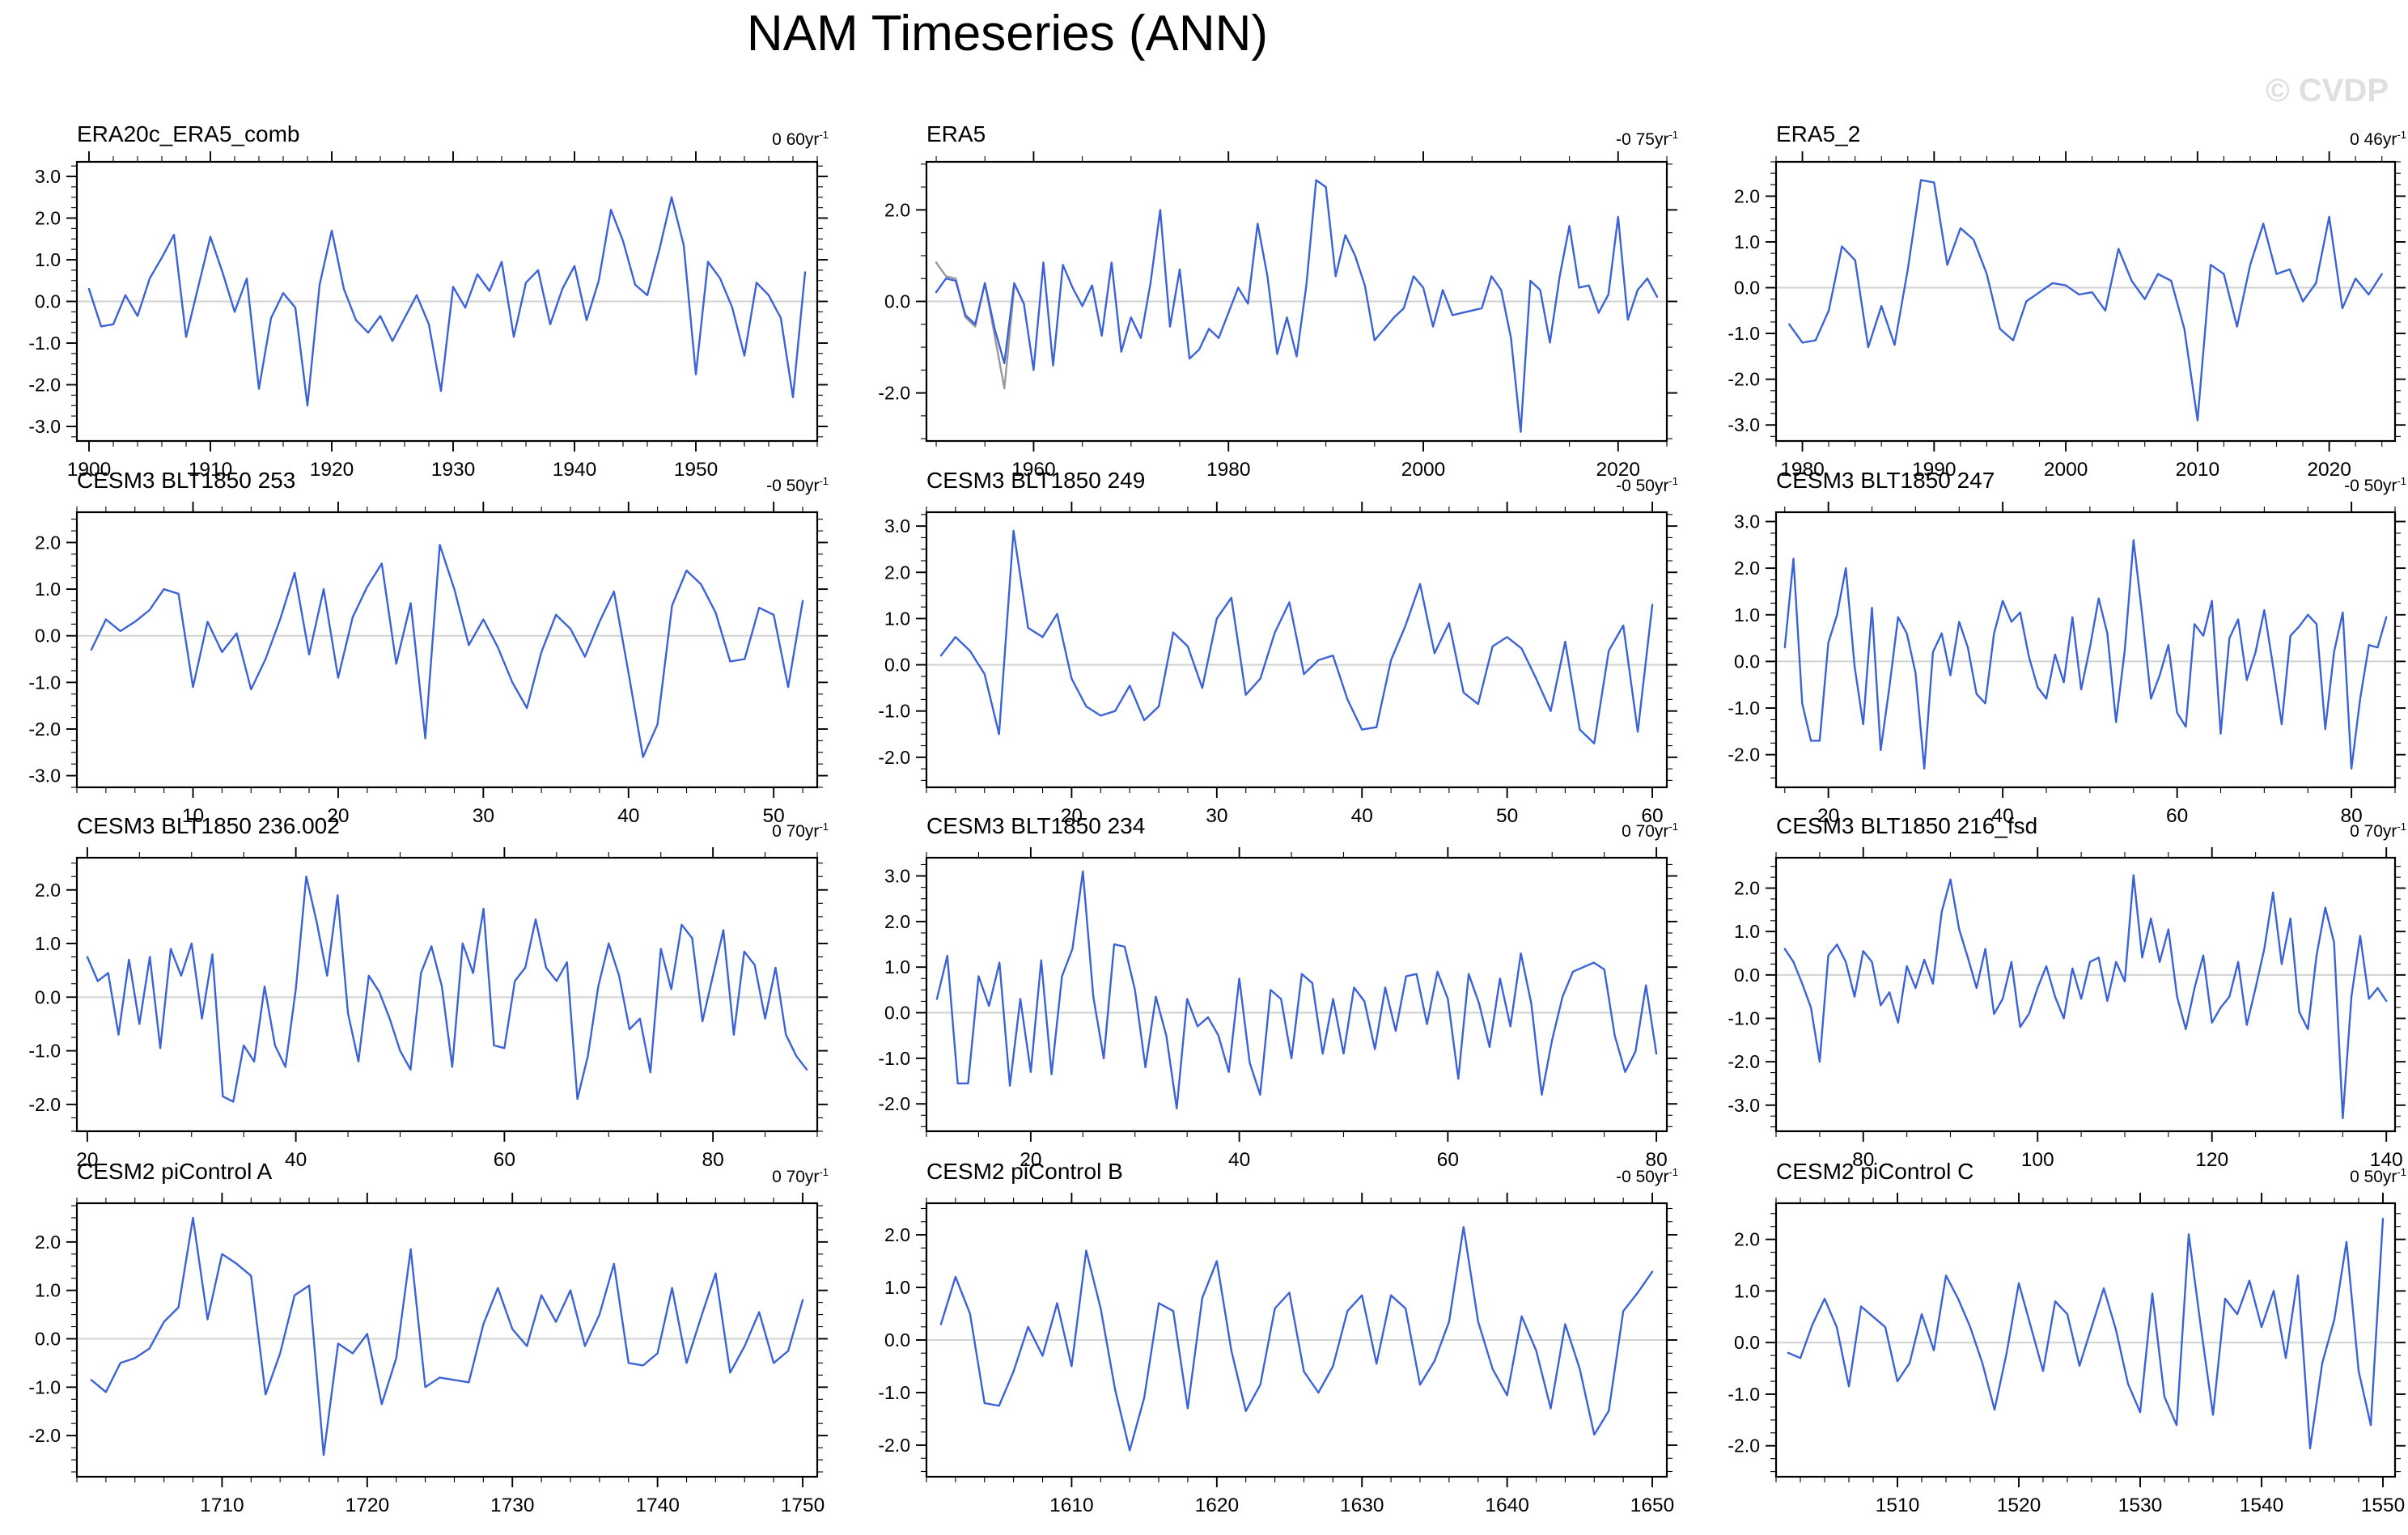 This screenshot has height=1535, width=2408. I want to click on timeseries-plot: 3.0 2.0 1.0 0.0 -1.0 -2.0 20 30 40 50 60, so click(1277, 664).